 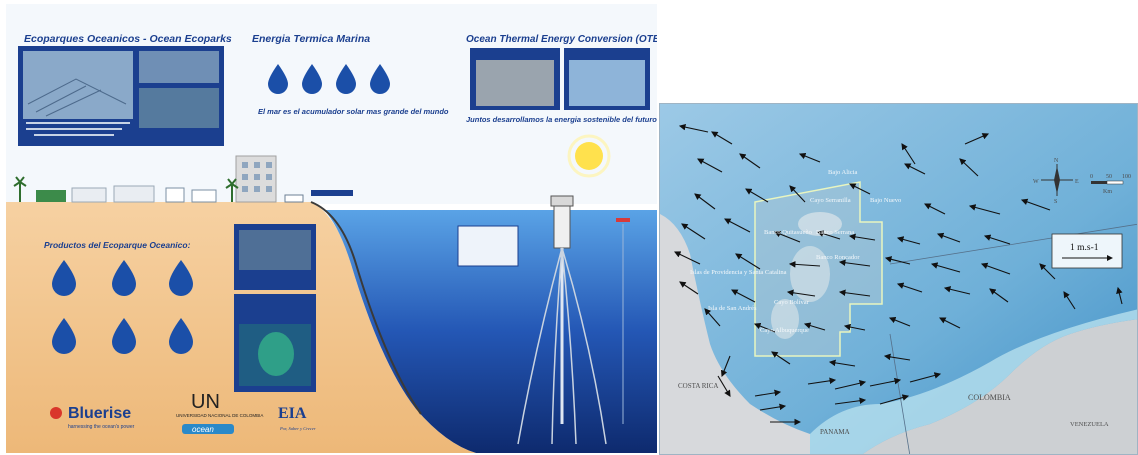 I want to click on svg-text: Por, Saber y Crecer, so click(x=297, y=429).